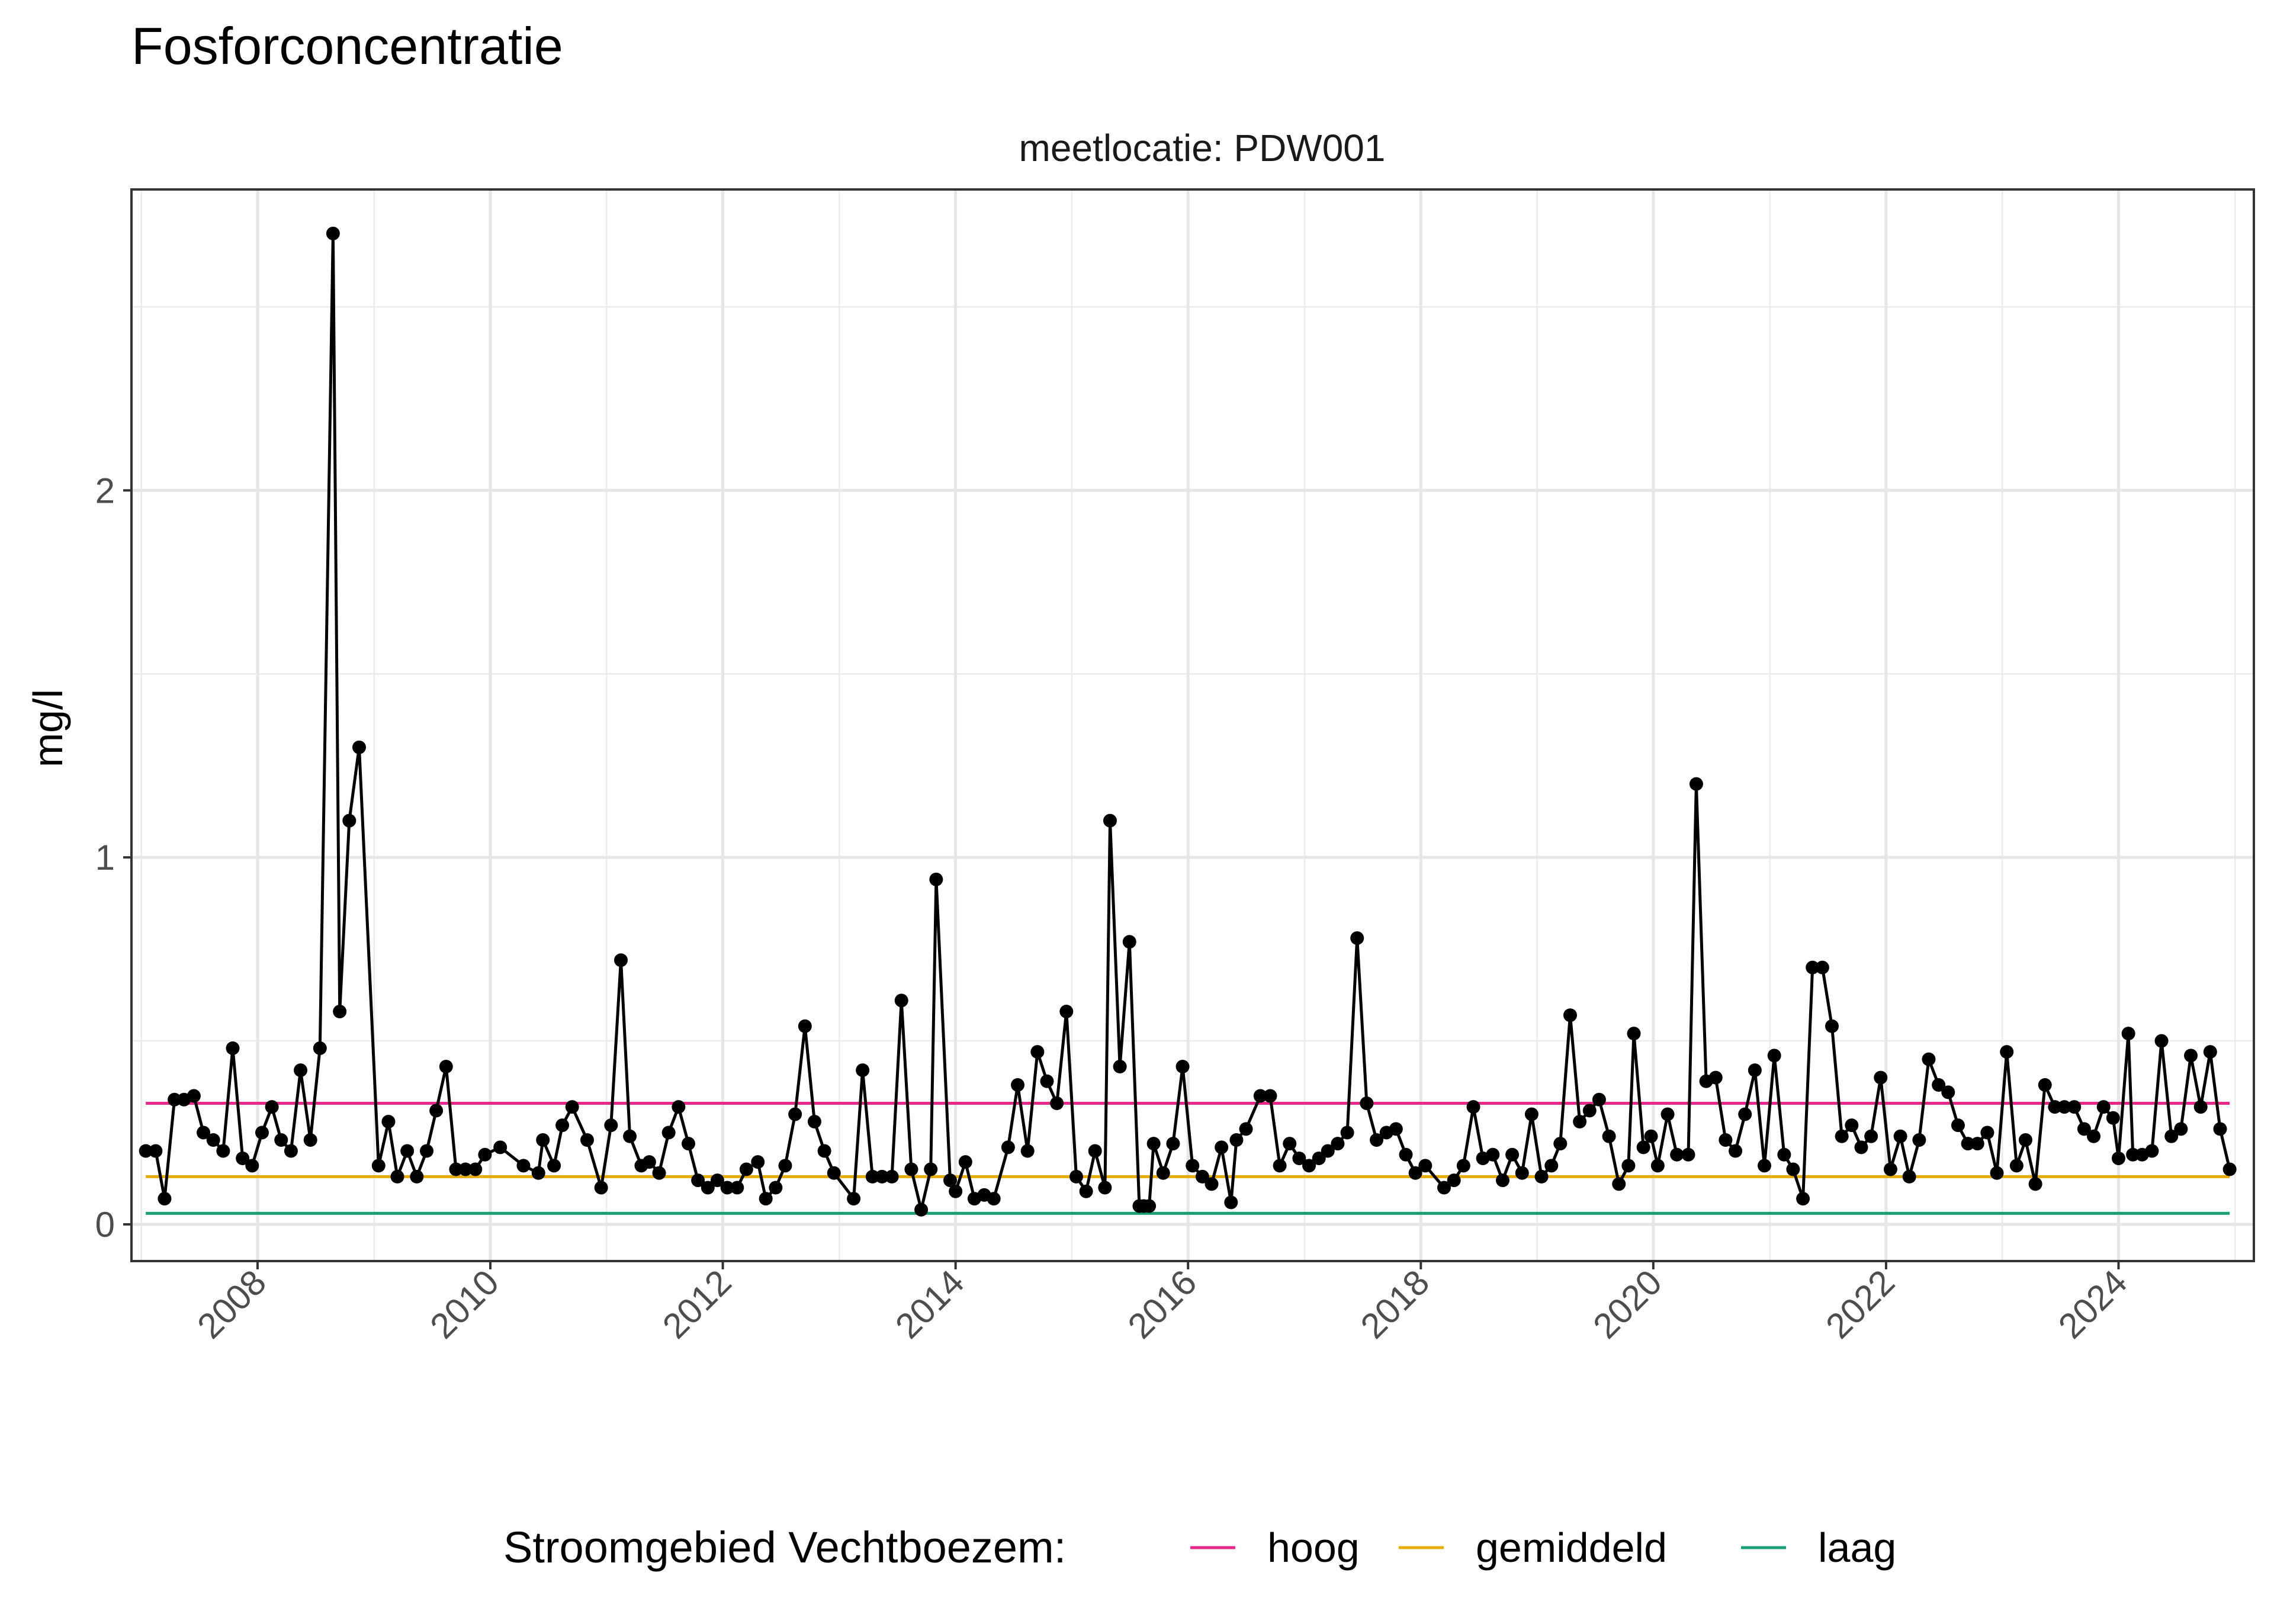 The height and width of the screenshot is (1624, 2274). What do you see at coordinates (1857, 1548) in the screenshot?
I see `legend-label-laag: laag` at bounding box center [1857, 1548].